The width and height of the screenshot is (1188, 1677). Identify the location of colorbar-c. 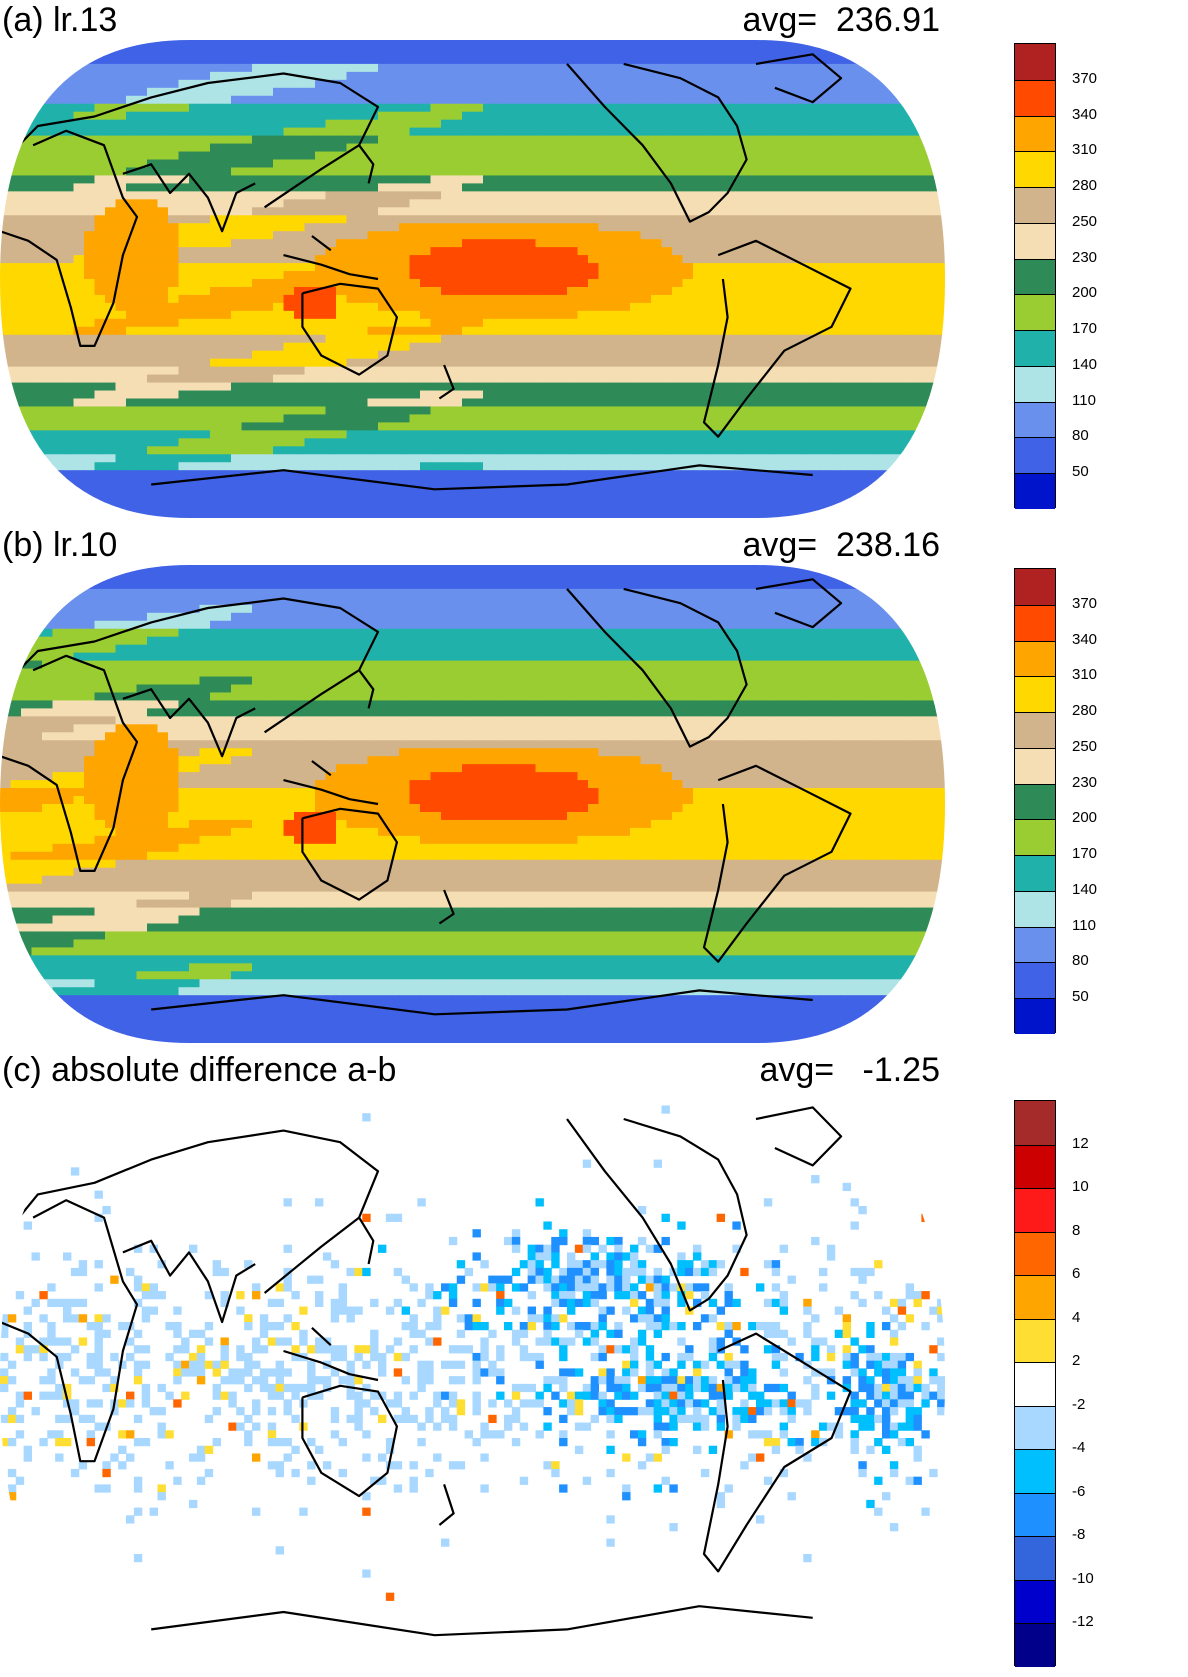
(1035, 1383).